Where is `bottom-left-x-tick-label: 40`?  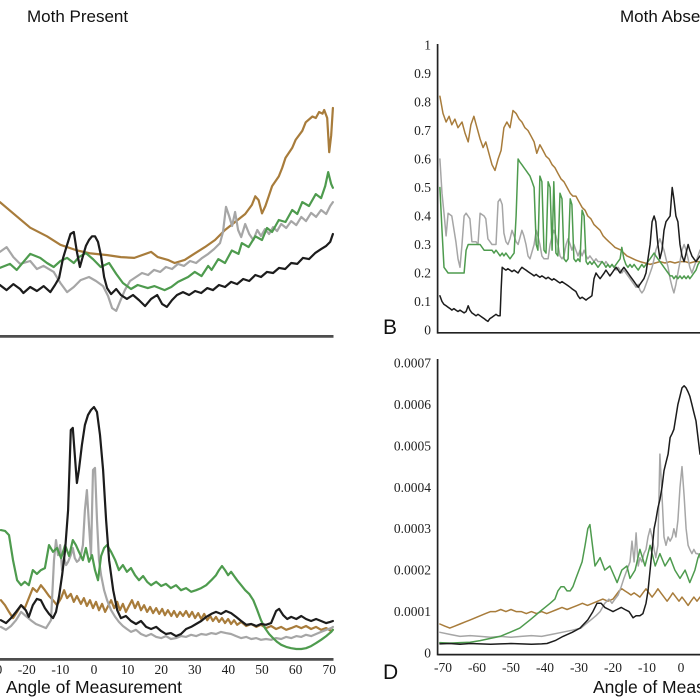
bottom-left-x-tick-label: 40 is located at coordinates (229, 669).